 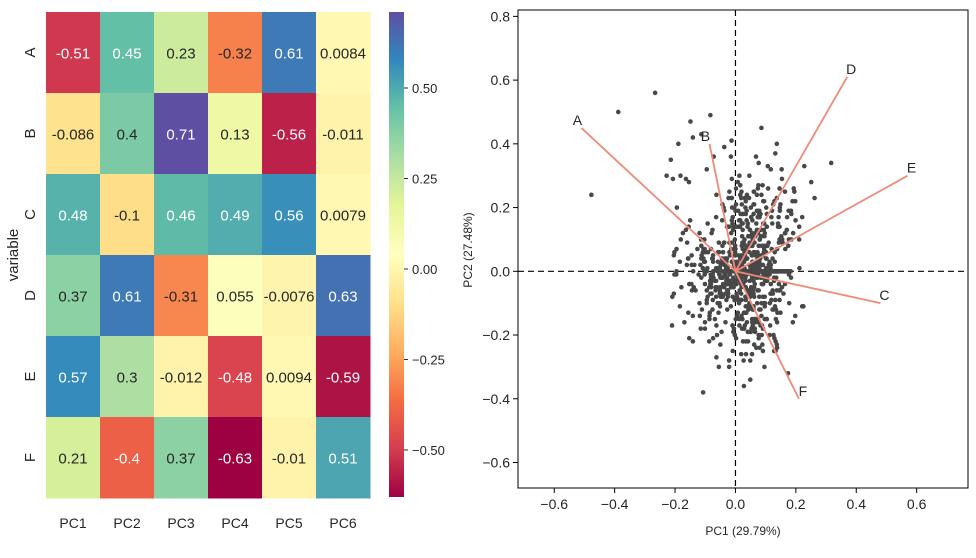 What do you see at coordinates (424, 269) in the screenshot?
I see `colorbar-tick-label: 0.00` at bounding box center [424, 269].